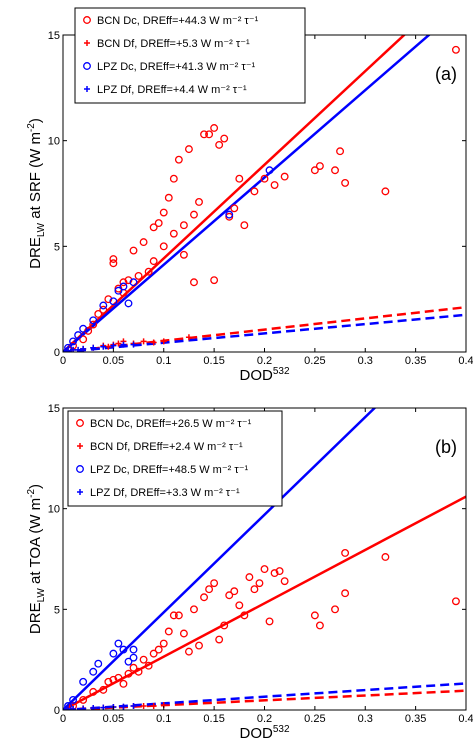  I want to click on legend-label: BCN Df, DREff=+5.3 W m⁻² τ⁻¹, so click(173, 44).